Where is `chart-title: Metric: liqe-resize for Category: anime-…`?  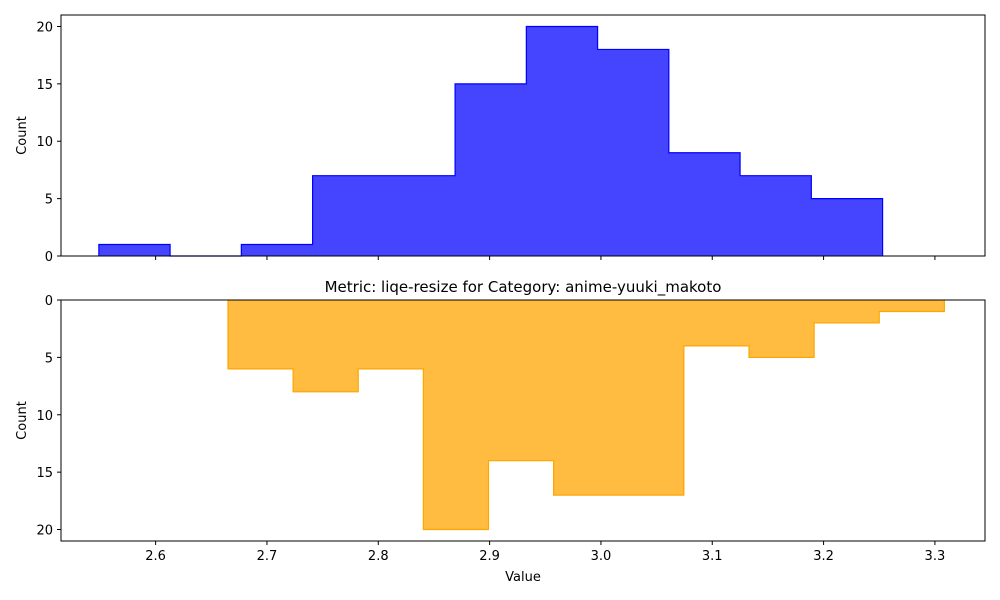
chart-title: Metric: liqe-resize for Category: anime-… is located at coordinates (523, 287).